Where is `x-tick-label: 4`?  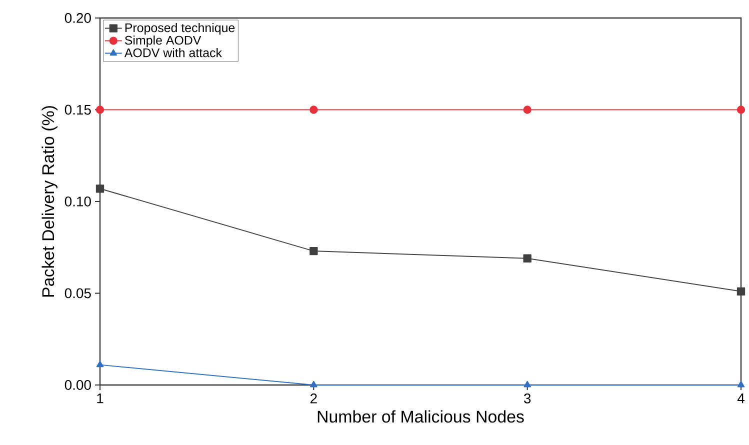 x-tick-label: 4 is located at coordinates (740, 399).